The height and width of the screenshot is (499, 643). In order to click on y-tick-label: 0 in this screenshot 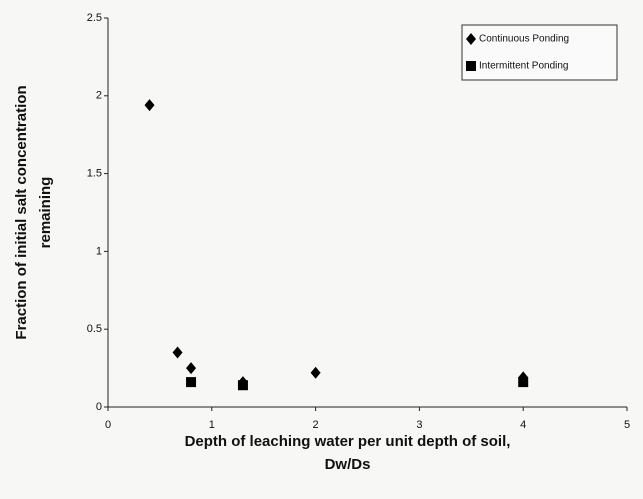, I will do `click(99, 407)`.